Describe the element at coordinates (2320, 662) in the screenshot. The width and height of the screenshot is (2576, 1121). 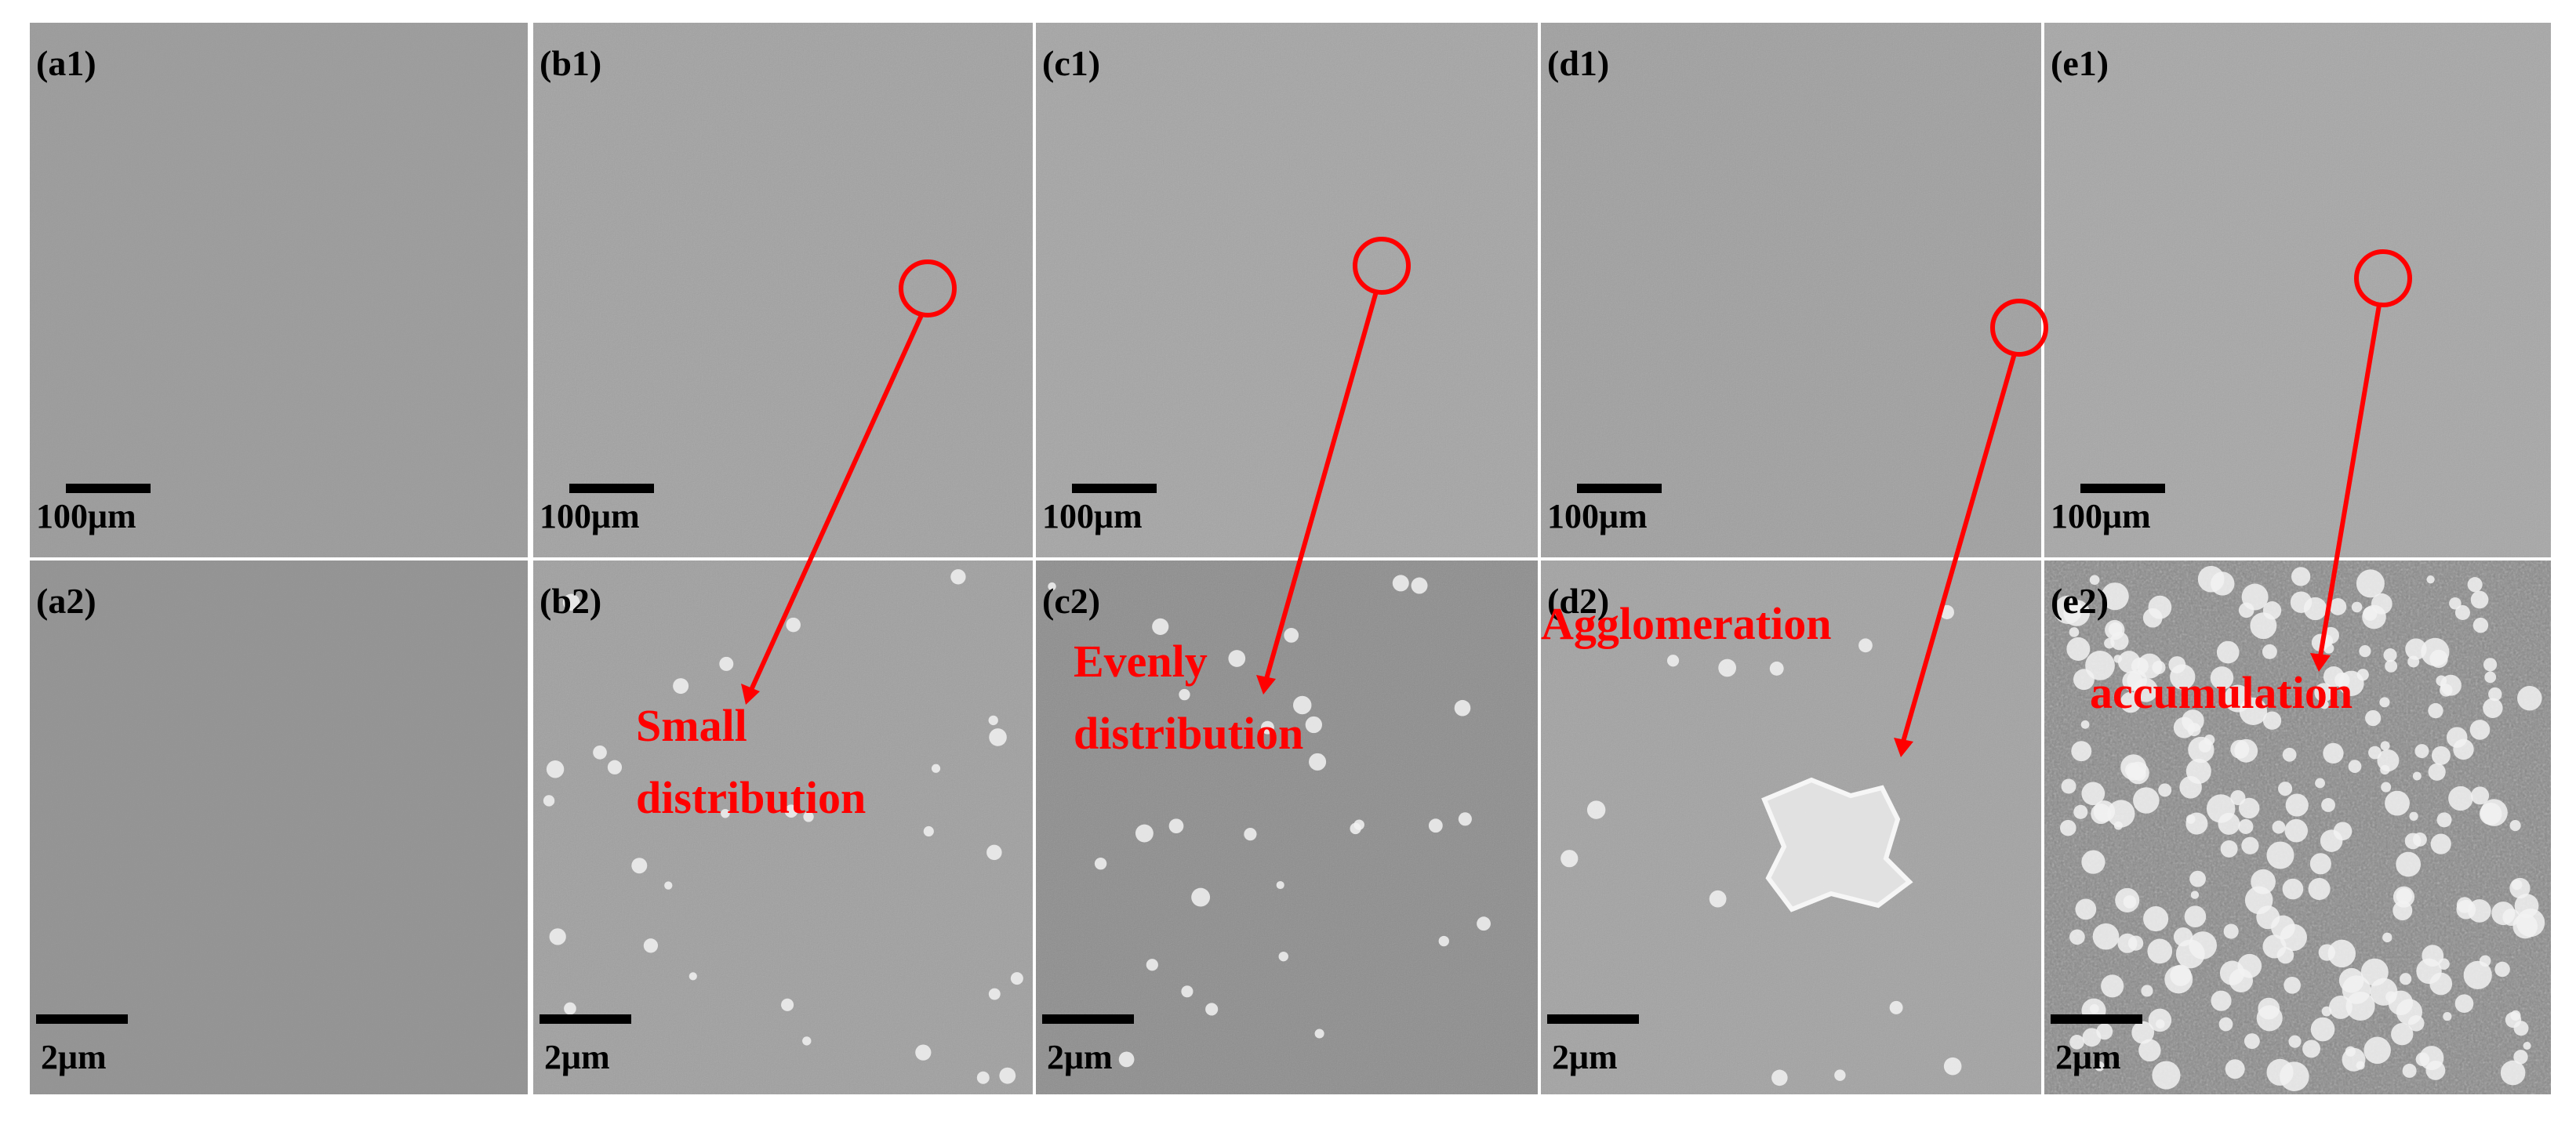
I see `arrow-head` at that location.